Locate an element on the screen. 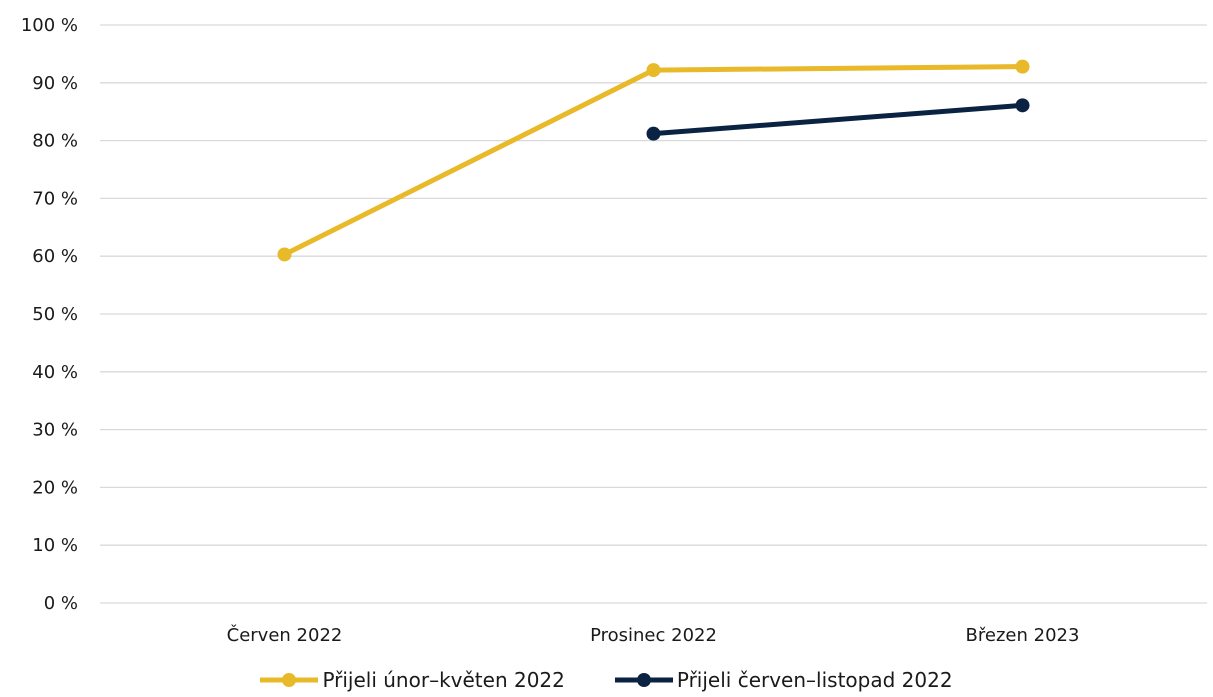  y-tick-label: 20 % is located at coordinates (55, 487).